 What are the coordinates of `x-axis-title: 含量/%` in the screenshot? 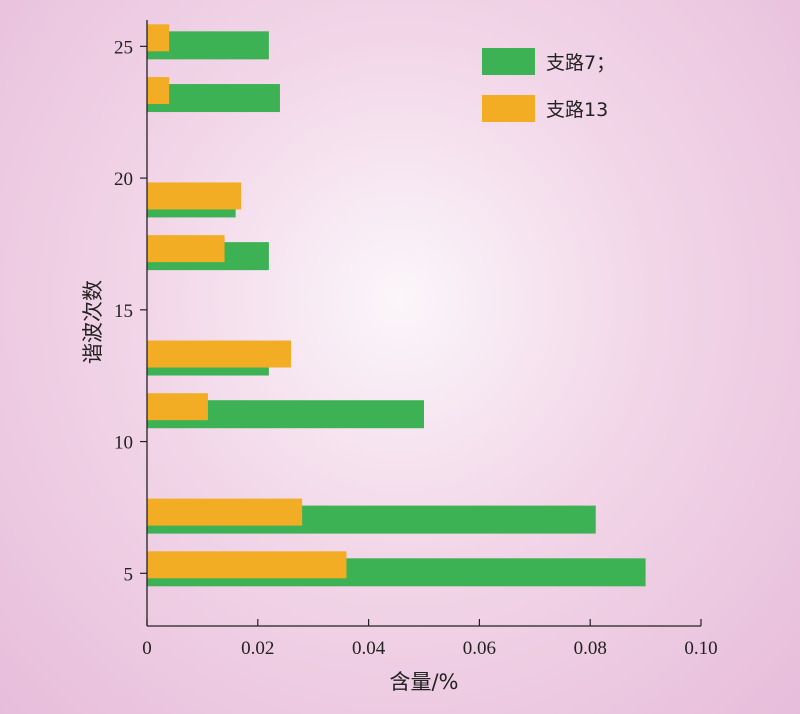 It's located at (423, 682).